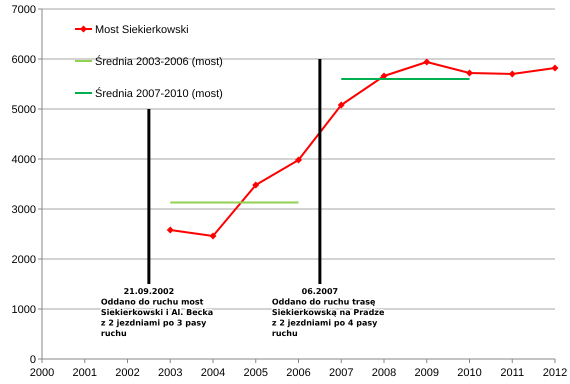 The image size is (570, 384). What do you see at coordinates (33, 360) in the screenshot?
I see `y-tick-label: 0` at bounding box center [33, 360].